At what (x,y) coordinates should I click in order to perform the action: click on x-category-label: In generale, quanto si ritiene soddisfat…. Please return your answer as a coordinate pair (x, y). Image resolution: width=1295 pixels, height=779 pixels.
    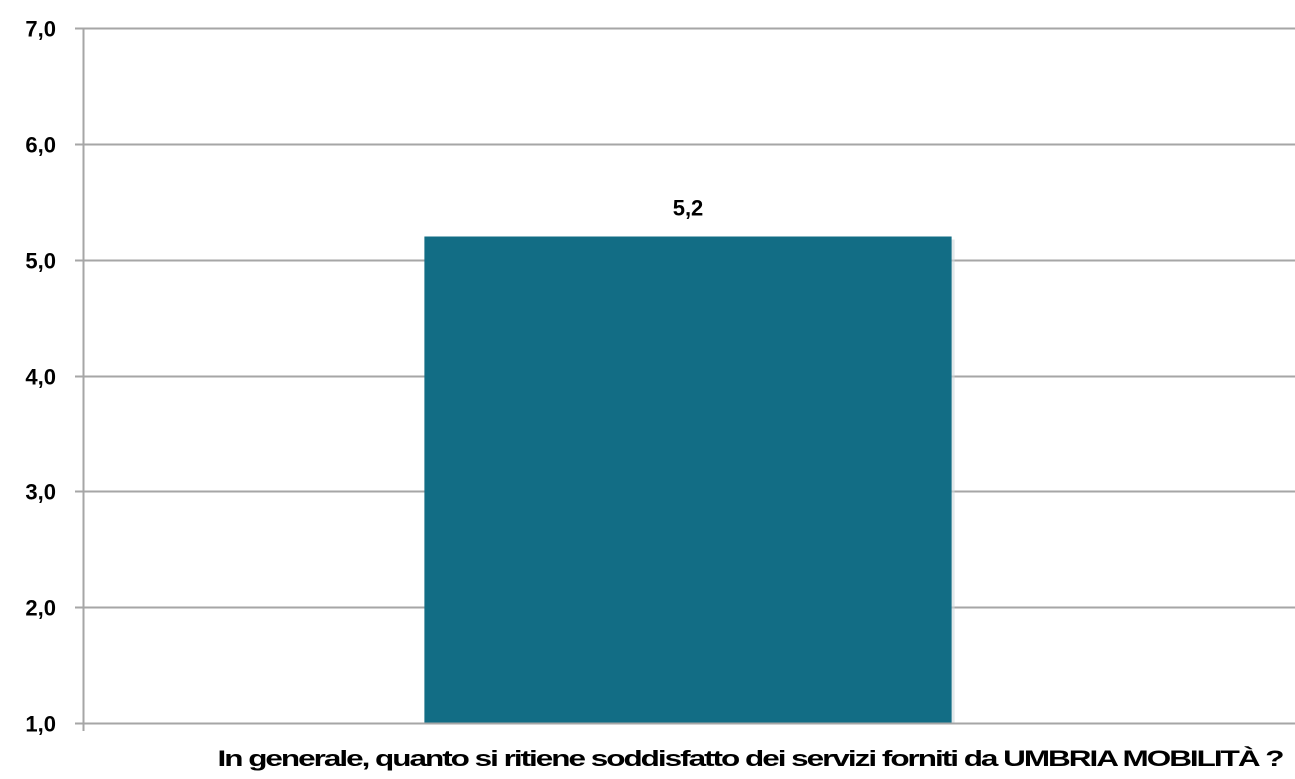
    Looking at the image, I should click on (751, 758).